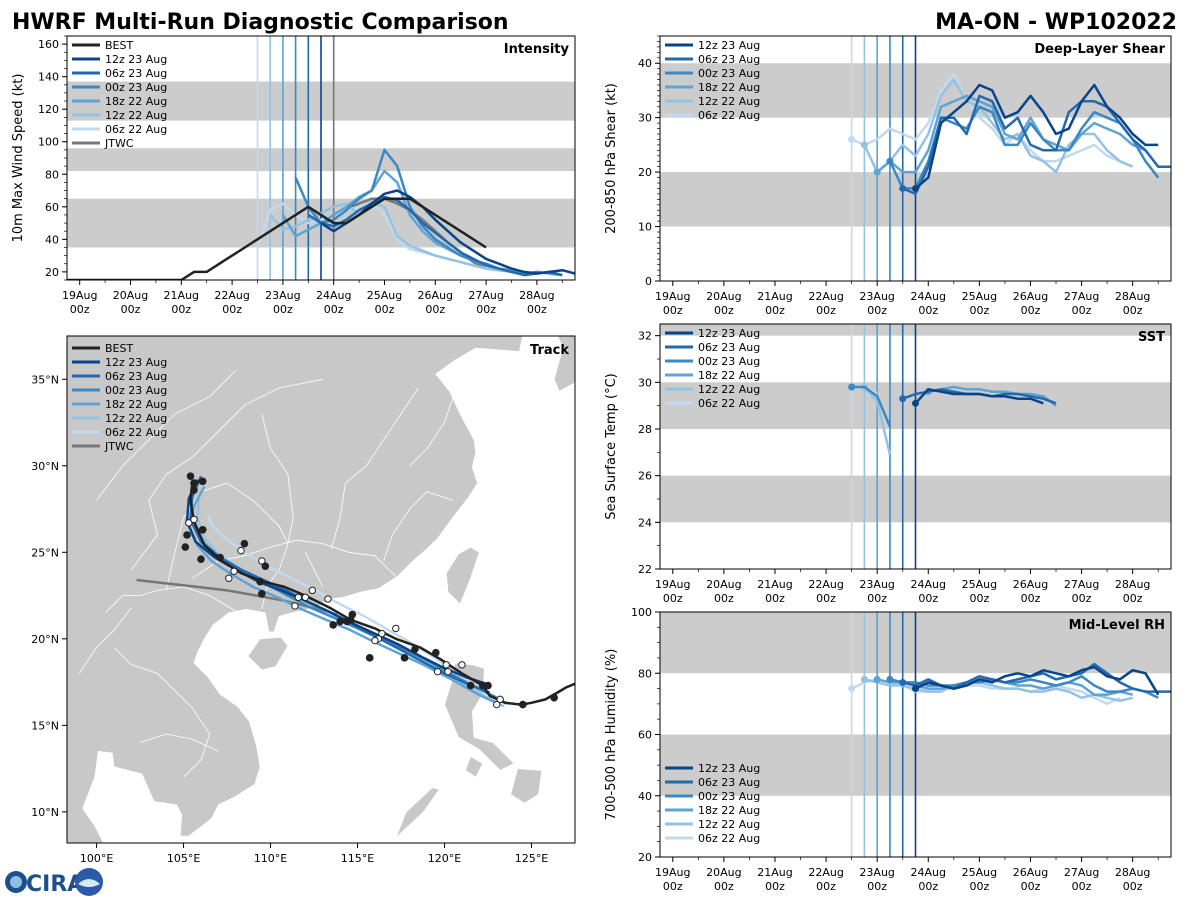 The height and width of the screenshot is (900, 1200). Describe the element at coordinates (130, 302) in the screenshot. I see `x-tick-label: 20Aug 00z` at that location.